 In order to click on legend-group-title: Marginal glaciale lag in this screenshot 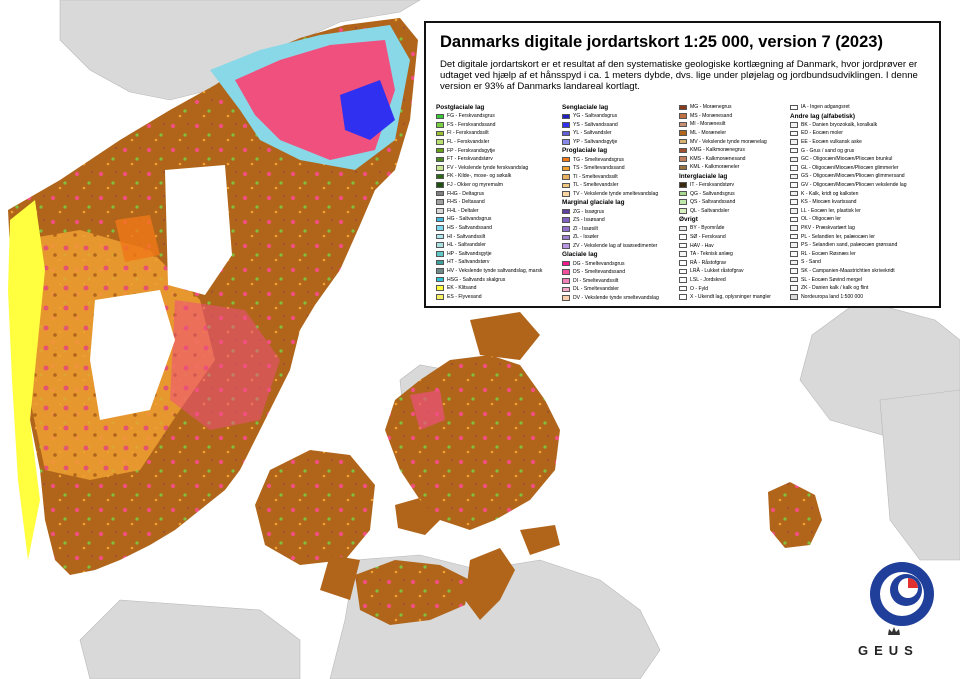, I will do `click(593, 203)`.